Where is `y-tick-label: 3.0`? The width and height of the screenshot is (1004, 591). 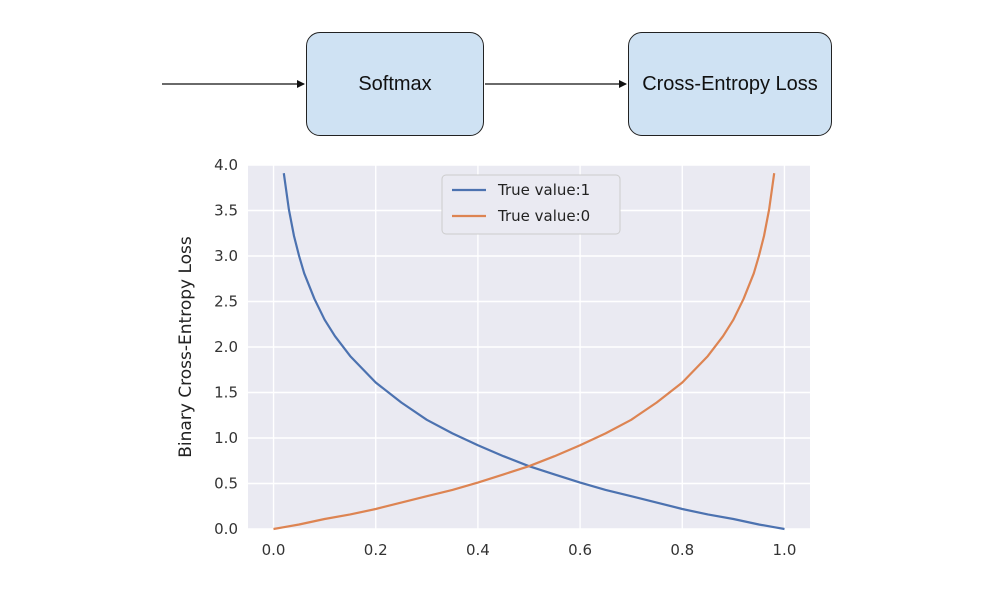
y-tick-label: 3.0 is located at coordinates (226, 256).